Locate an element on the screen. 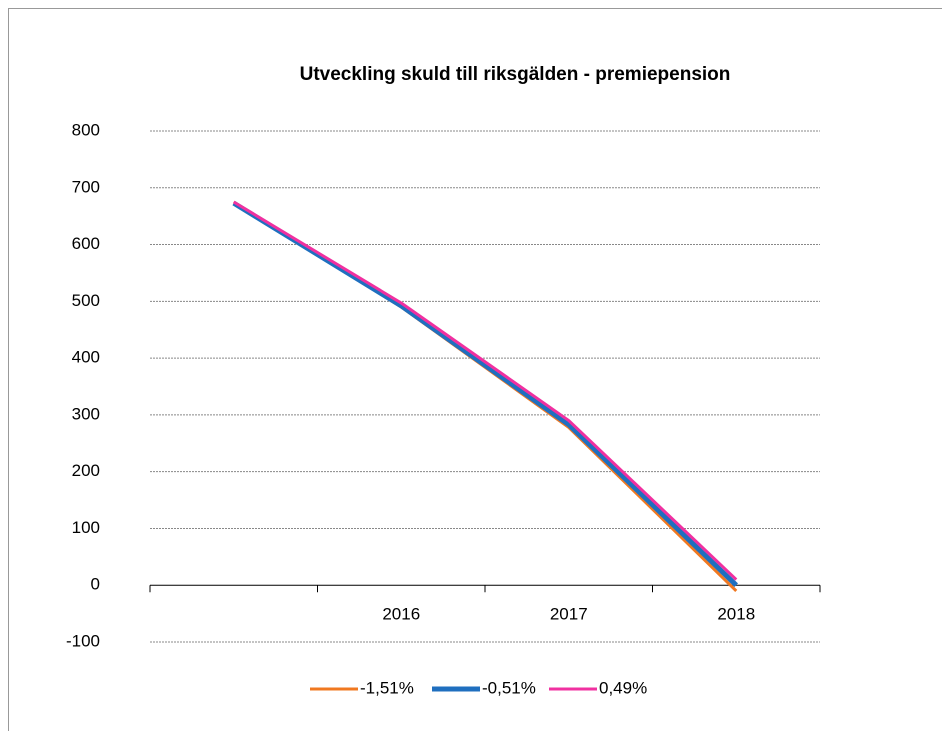  legend-label: 0,49% is located at coordinates (623, 687).